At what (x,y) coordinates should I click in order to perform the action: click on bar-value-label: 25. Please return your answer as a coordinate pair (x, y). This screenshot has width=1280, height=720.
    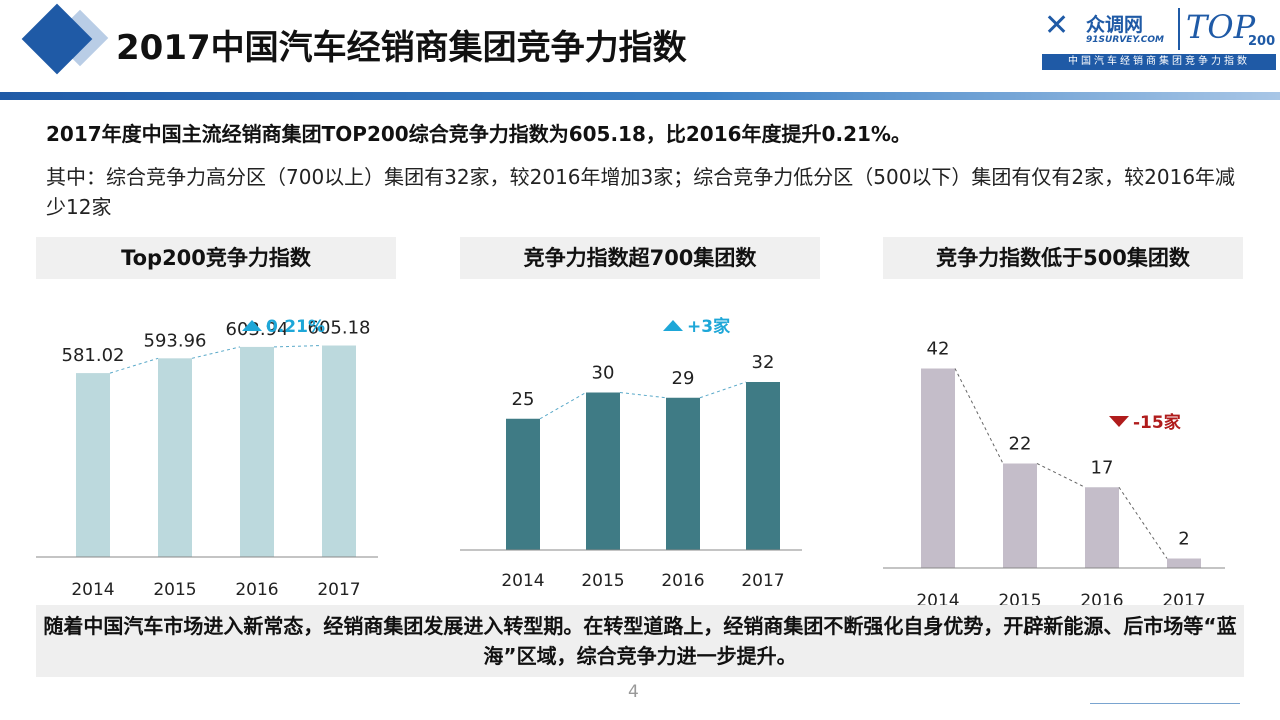
    Looking at the image, I should click on (523, 399).